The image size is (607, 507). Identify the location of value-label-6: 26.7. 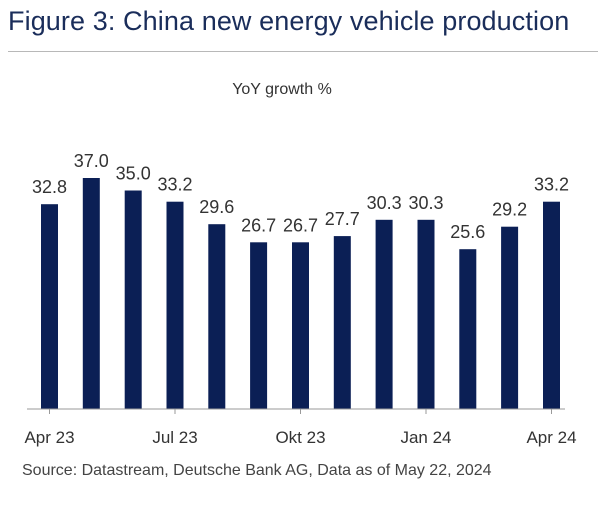
(300, 225).